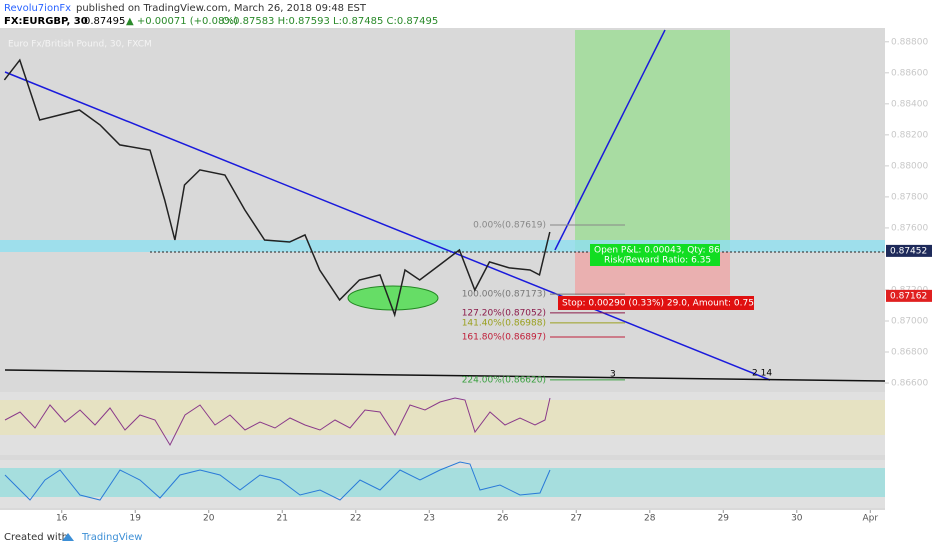 Image resolution: width=932 pixels, height=554 pixels. Describe the element at coordinates (509, 225) in the screenshot. I see `fib-label: 0.00%(0.87619)` at that location.